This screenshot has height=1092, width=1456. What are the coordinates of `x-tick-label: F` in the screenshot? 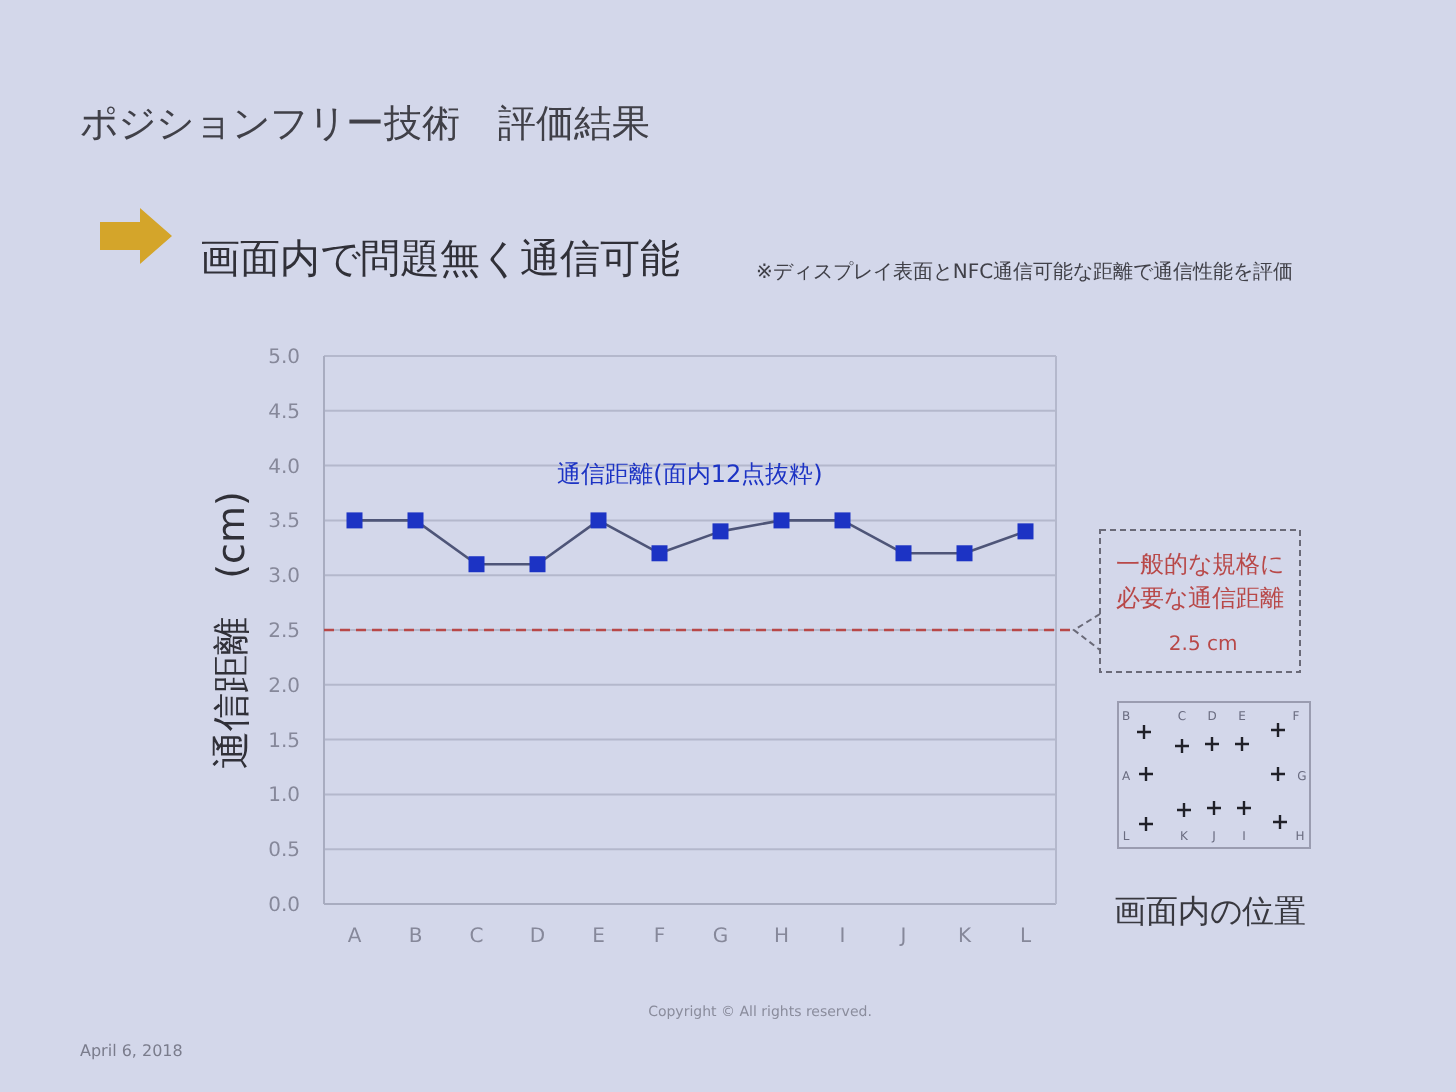 It's located at (659, 937).